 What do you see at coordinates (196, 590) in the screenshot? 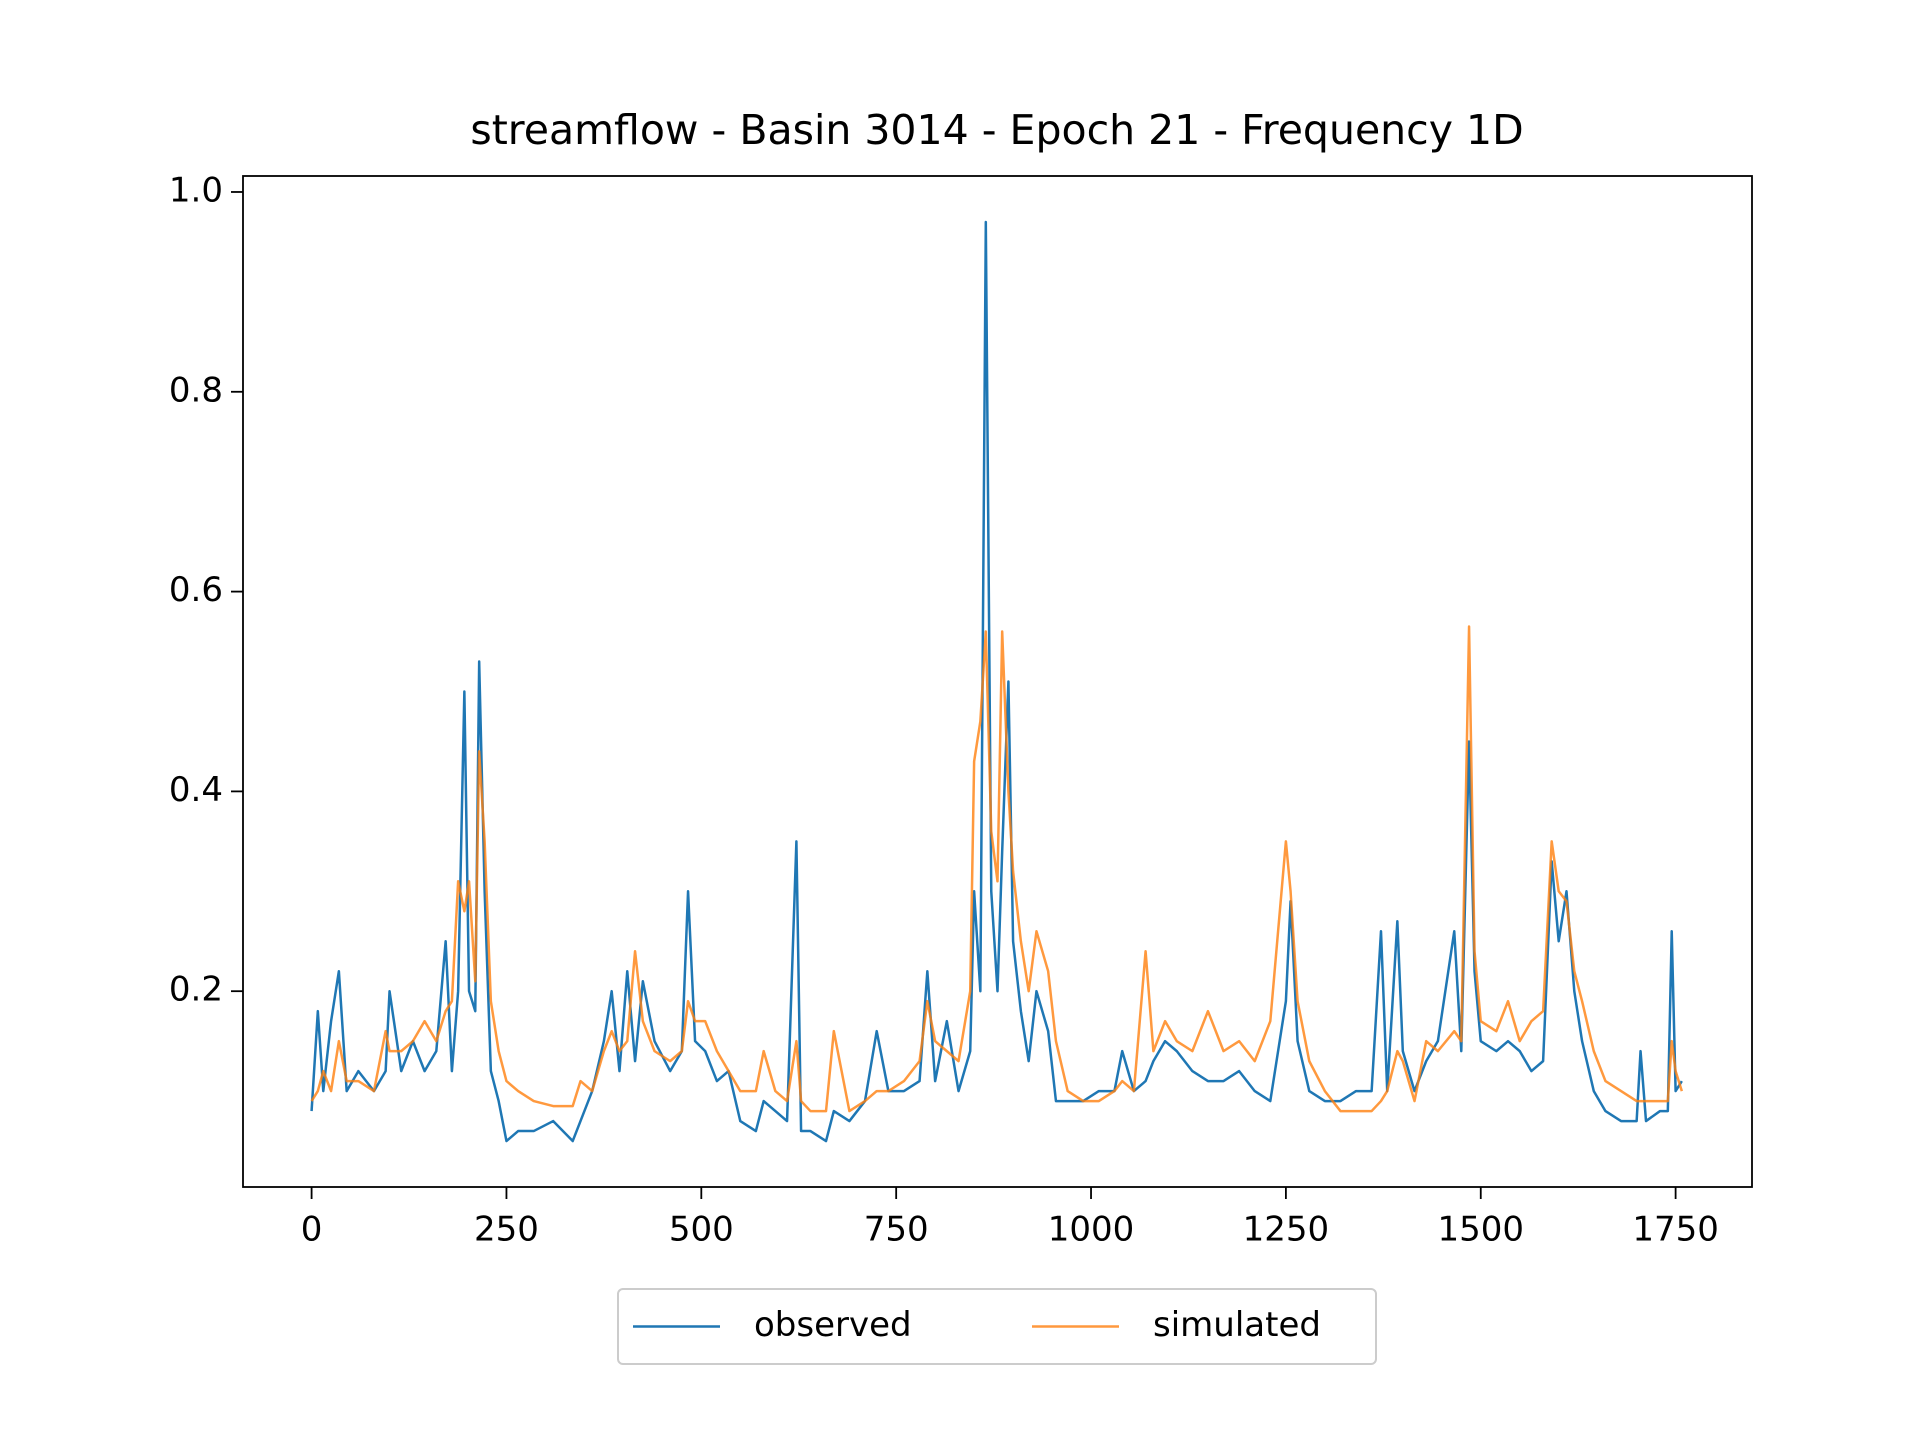
I see `y-tick-label: 0.6` at bounding box center [196, 590].